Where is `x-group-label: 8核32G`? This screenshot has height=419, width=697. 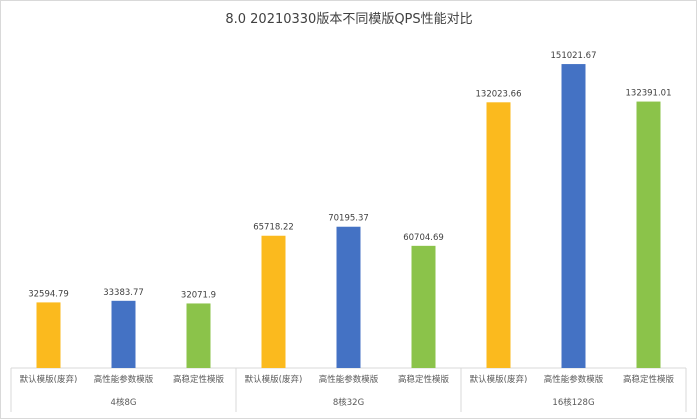 x-group-label: 8核32G is located at coordinates (348, 402).